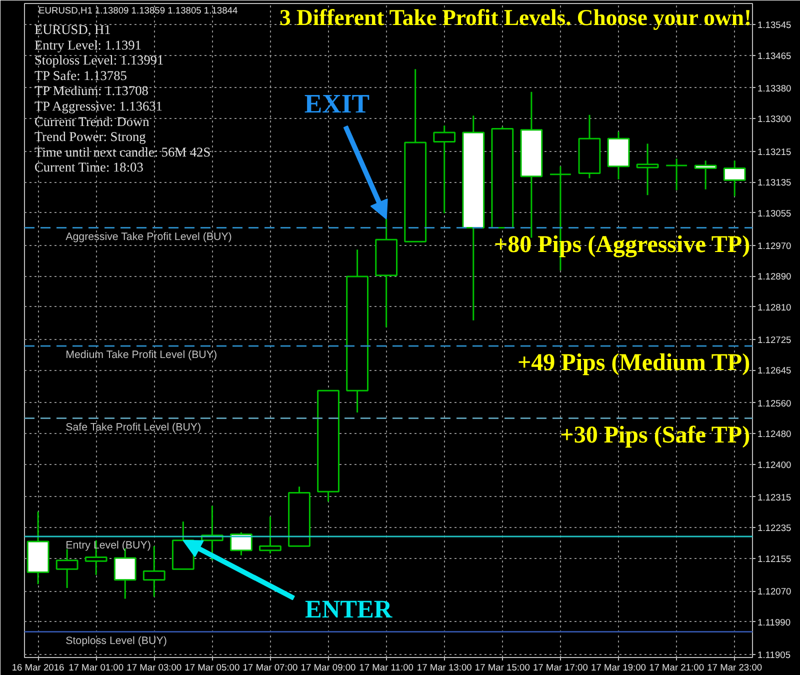  Describe the element at coordinates (775, 307) in the screenshot. I see `y-tick-label: 1.12810` at that location.